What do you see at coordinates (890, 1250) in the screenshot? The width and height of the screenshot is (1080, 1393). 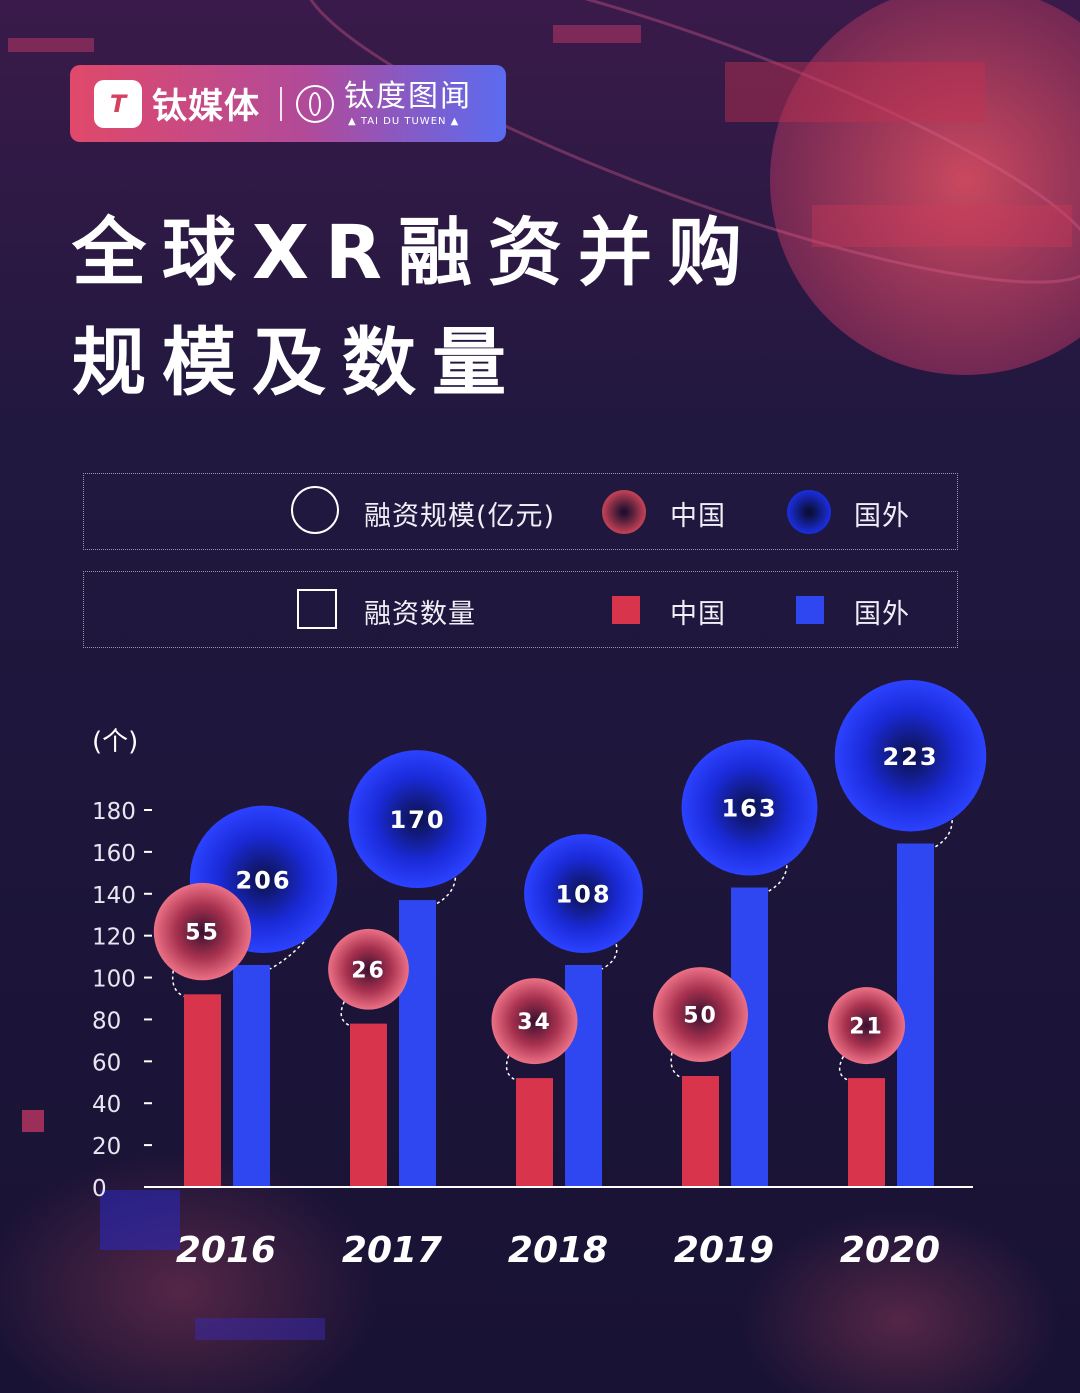 I see `x-tick-label: 2020` at bounding box center [890, 1250].